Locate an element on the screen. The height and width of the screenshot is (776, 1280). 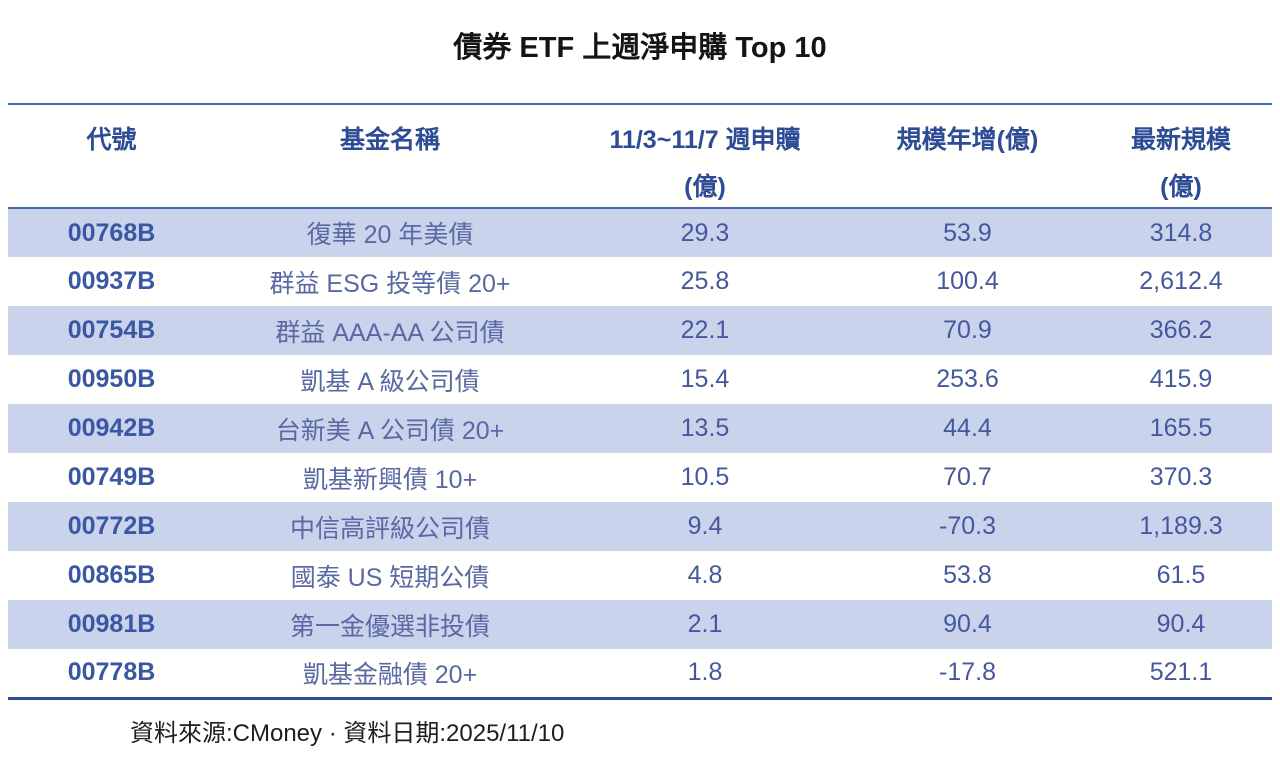
weekly-subscription-value: 10.5 is located at coordinates (705, 477).